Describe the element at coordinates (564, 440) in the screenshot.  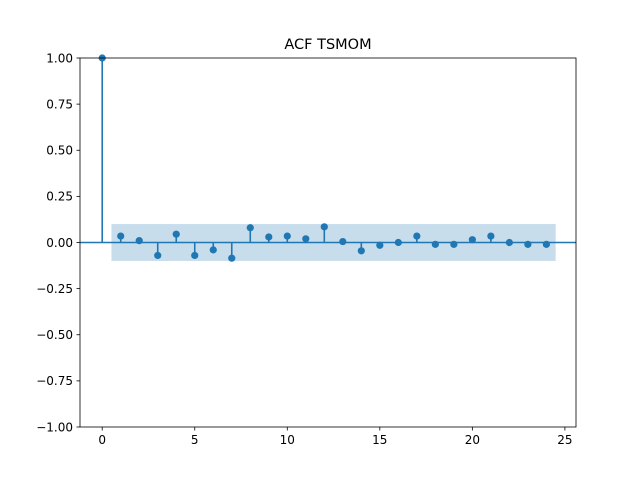
I see `x-tick-label: 25` at that location.